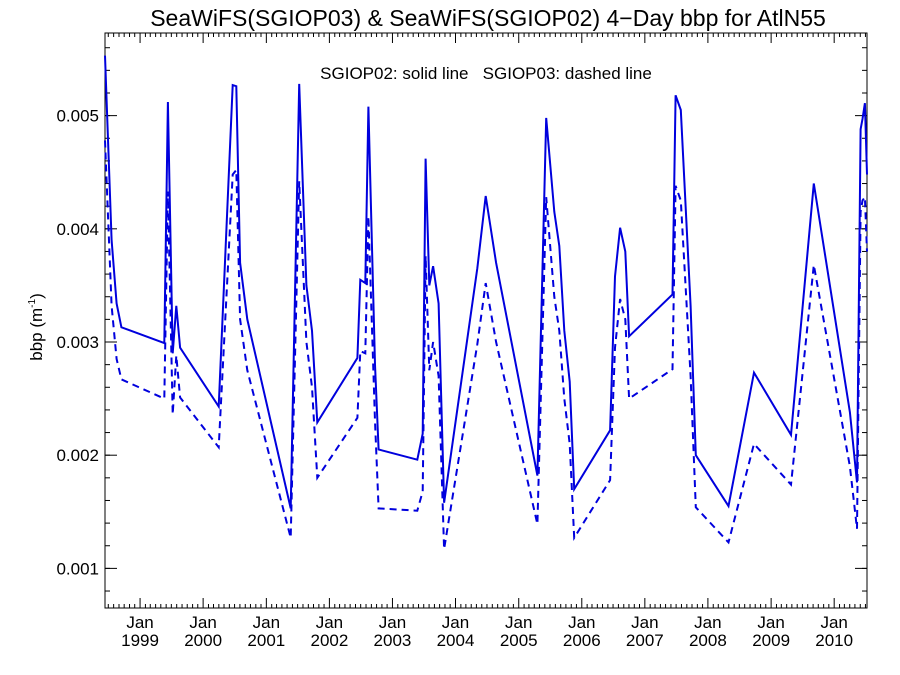 This screenshot has height=675, width=900. What do you see at coordinates (203, 640) in the screenshot?
I see `x-tick-year-label: 2000` at bounding box center [203, 640].